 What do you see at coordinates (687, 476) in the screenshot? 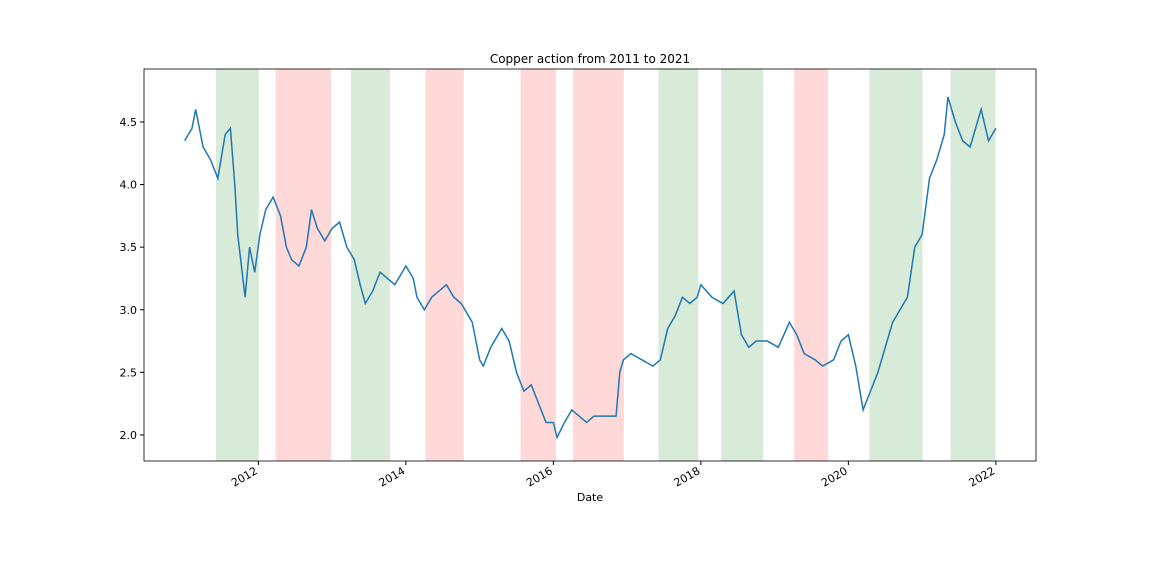
I see `x-tick-label: 2018` at bounding box center [687, 476].